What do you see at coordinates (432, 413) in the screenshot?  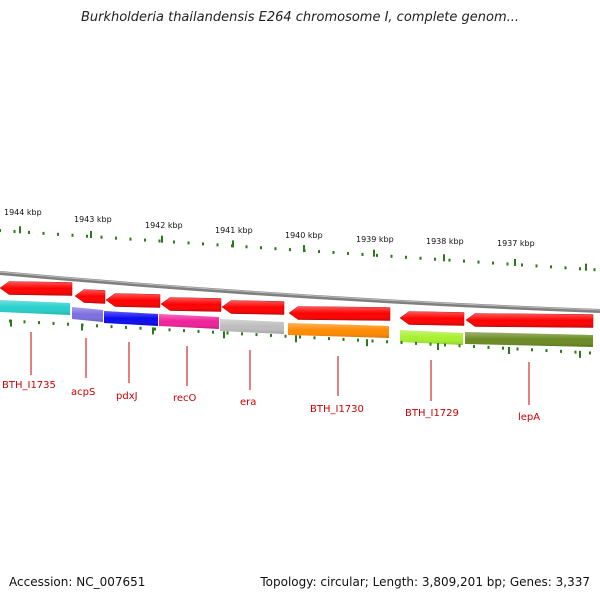 I see `gene-label: BTH_I1729` at bounding box center [432, 413].